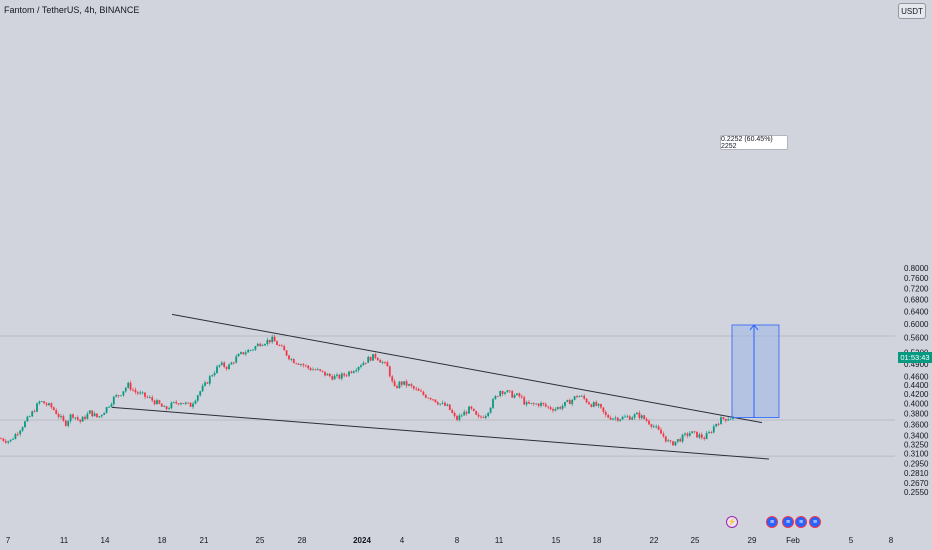 This screenshot has height=550, width=932. What do you see at coordinates (752, 540) in the screenshot?
I see `x-tick-label: 29` at bounding box center [752, 540].